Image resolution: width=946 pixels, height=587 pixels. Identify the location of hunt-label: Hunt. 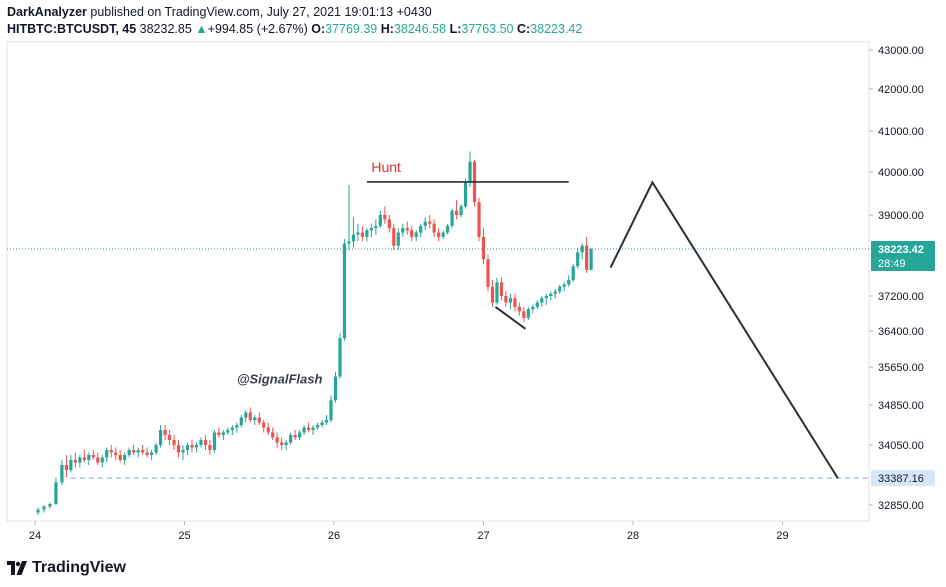
(386, 167).